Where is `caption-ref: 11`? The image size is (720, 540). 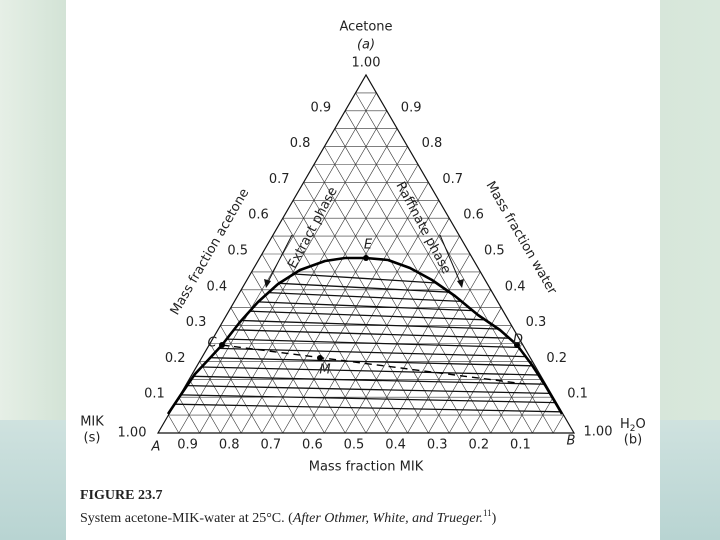
caption-ref: 11 is located at coordinates (487, 513).